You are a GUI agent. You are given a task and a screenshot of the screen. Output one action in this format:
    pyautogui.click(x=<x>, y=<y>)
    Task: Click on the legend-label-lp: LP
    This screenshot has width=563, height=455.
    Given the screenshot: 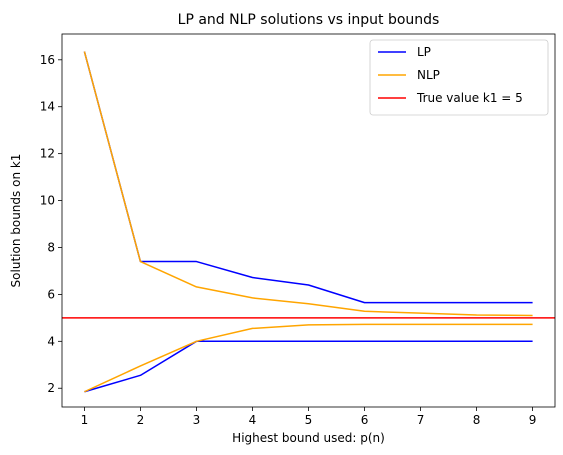 What is the action you would take?
    pyautogui.click(x=424, y=52)
    